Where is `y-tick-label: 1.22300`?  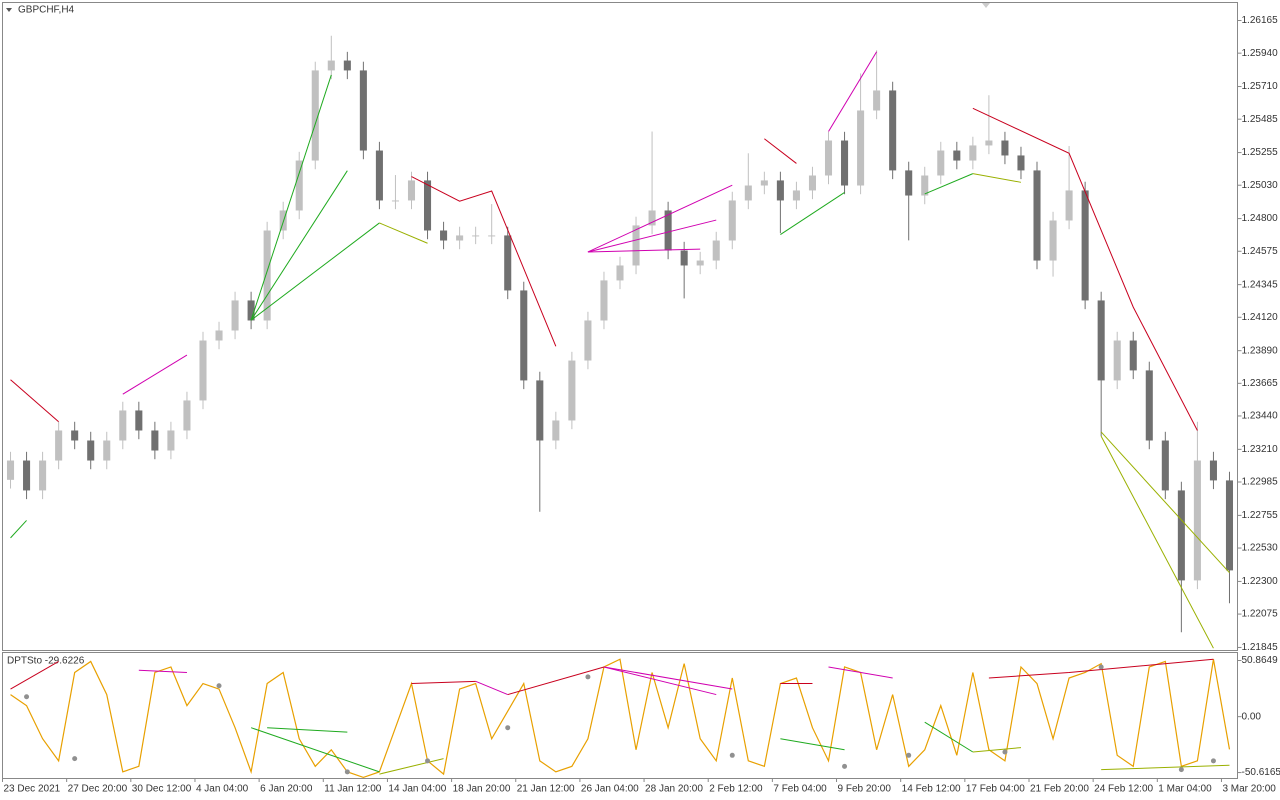 y-tick-label: 1.22300 is located at coordinates (1260, 581).